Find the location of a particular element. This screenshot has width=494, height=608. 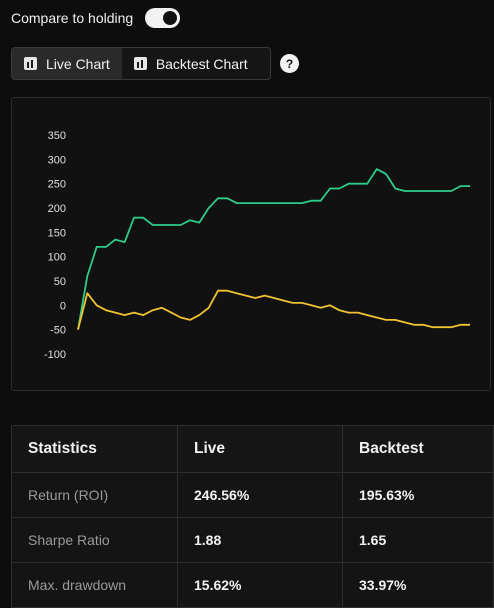

row-label: Max. drawdown is located at coordinates (94, 585).